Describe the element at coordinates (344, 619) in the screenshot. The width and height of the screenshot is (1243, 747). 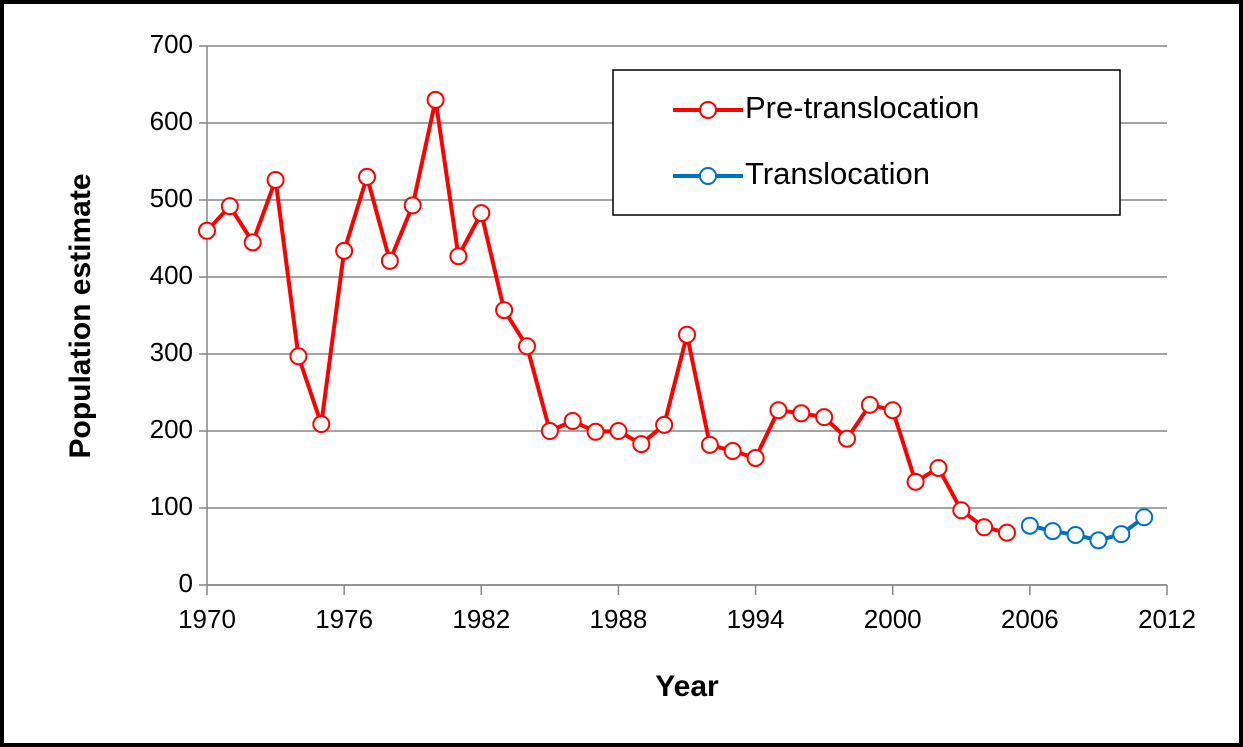
I see `x-tick-label: 1976` at that location.